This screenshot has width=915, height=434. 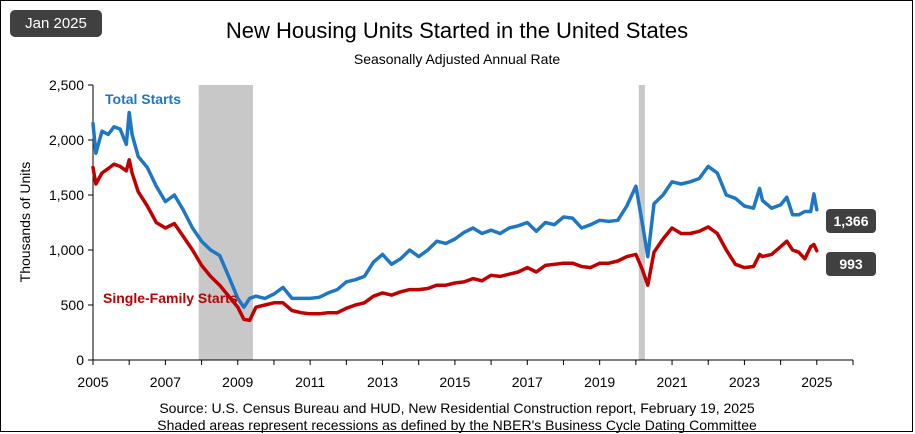 What do you see at coordinates (671, 382) in the screenshot?
I see `x-tick-label: 2021` at bounding box center [671, 382].